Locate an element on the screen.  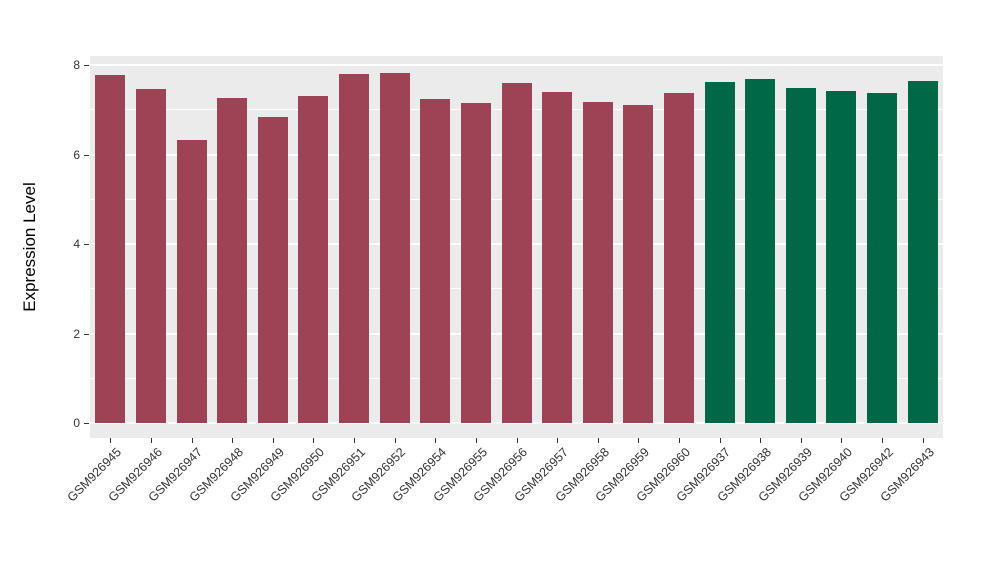
y-axis-tick-label: 8 is located at coordinates (76, 65).